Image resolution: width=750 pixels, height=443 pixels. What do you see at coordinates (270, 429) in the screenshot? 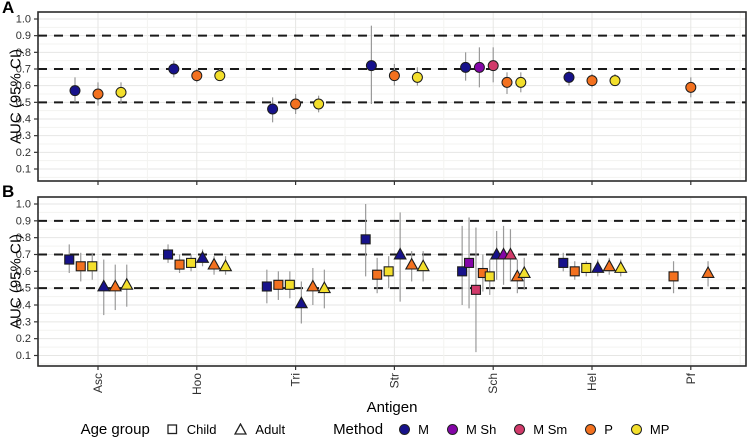
I see `age-group-legend-label: Adult` at bounding box center [270, 429].